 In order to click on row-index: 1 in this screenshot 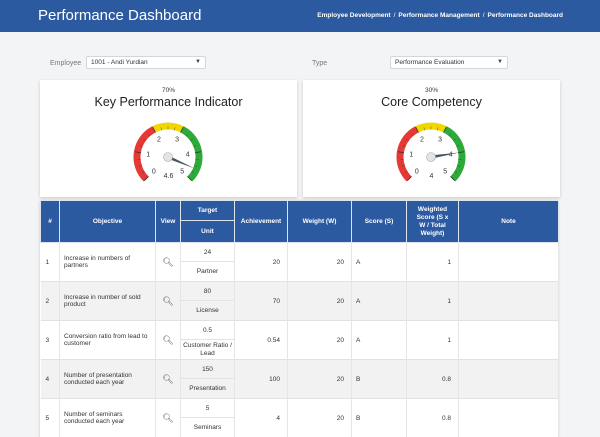, I will do `click(50, 262)`.